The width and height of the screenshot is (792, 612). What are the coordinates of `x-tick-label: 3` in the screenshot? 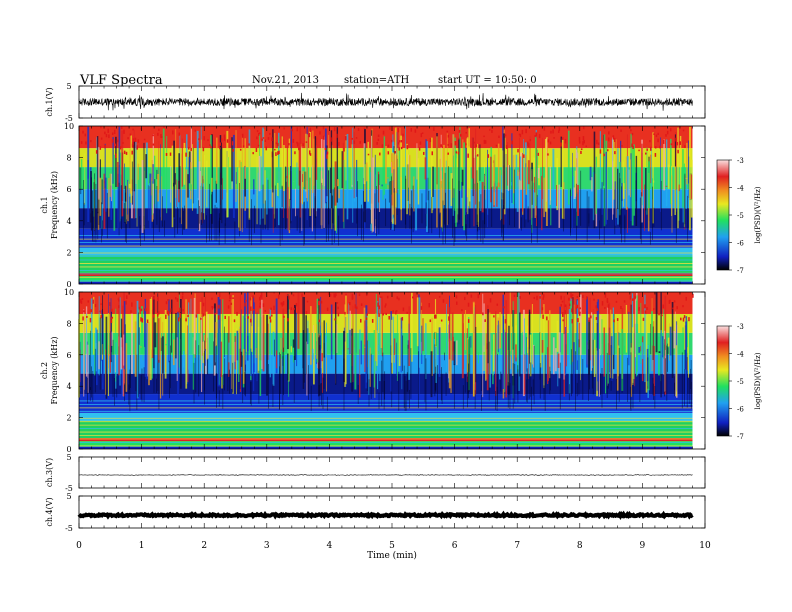 It's located at (267, 546).